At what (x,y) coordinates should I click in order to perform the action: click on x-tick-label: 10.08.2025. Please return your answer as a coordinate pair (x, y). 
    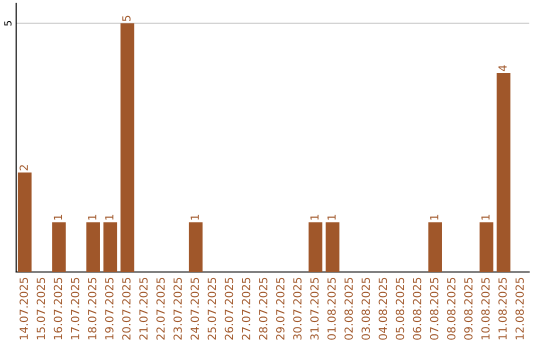
    Looking at the image, I should click on (485, 309).